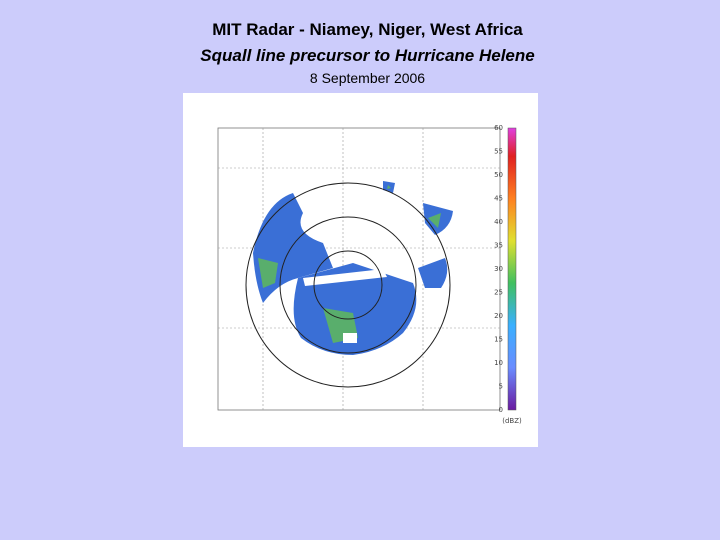 The height and width of the screenshot is (540, 720). I want to click on colorbar-label: 25, so click(498, 293).